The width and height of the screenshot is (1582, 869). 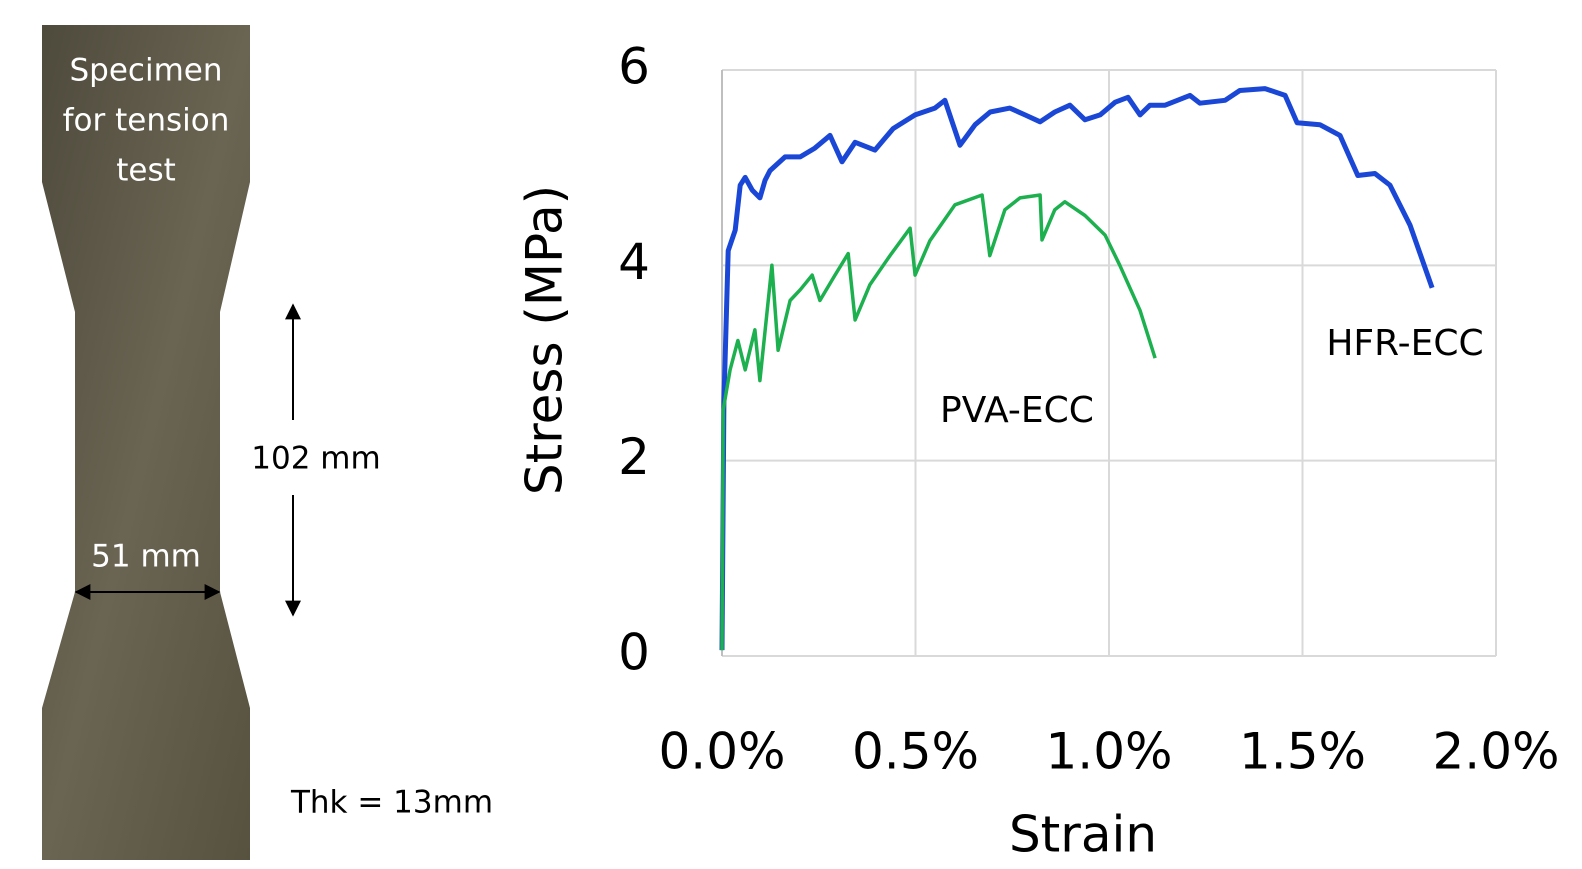 What do you see at coordinates (146, 442) in the screenshot?
I see `specimen` at bounding box center [146, 442].